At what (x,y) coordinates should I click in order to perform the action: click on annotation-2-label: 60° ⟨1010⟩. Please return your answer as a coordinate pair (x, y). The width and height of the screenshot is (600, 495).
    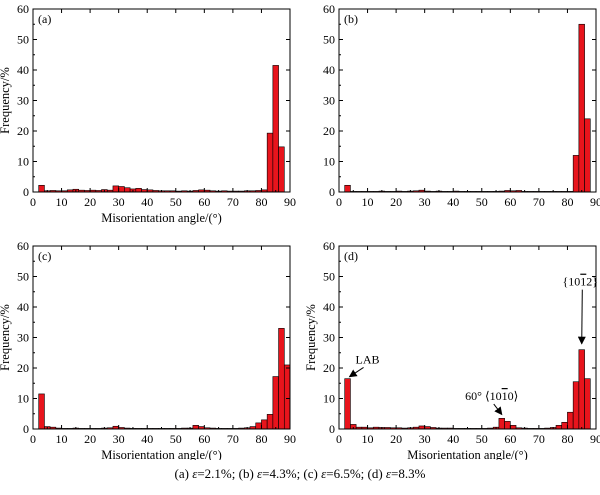
    Looking at the image, I should click on (491, 396).